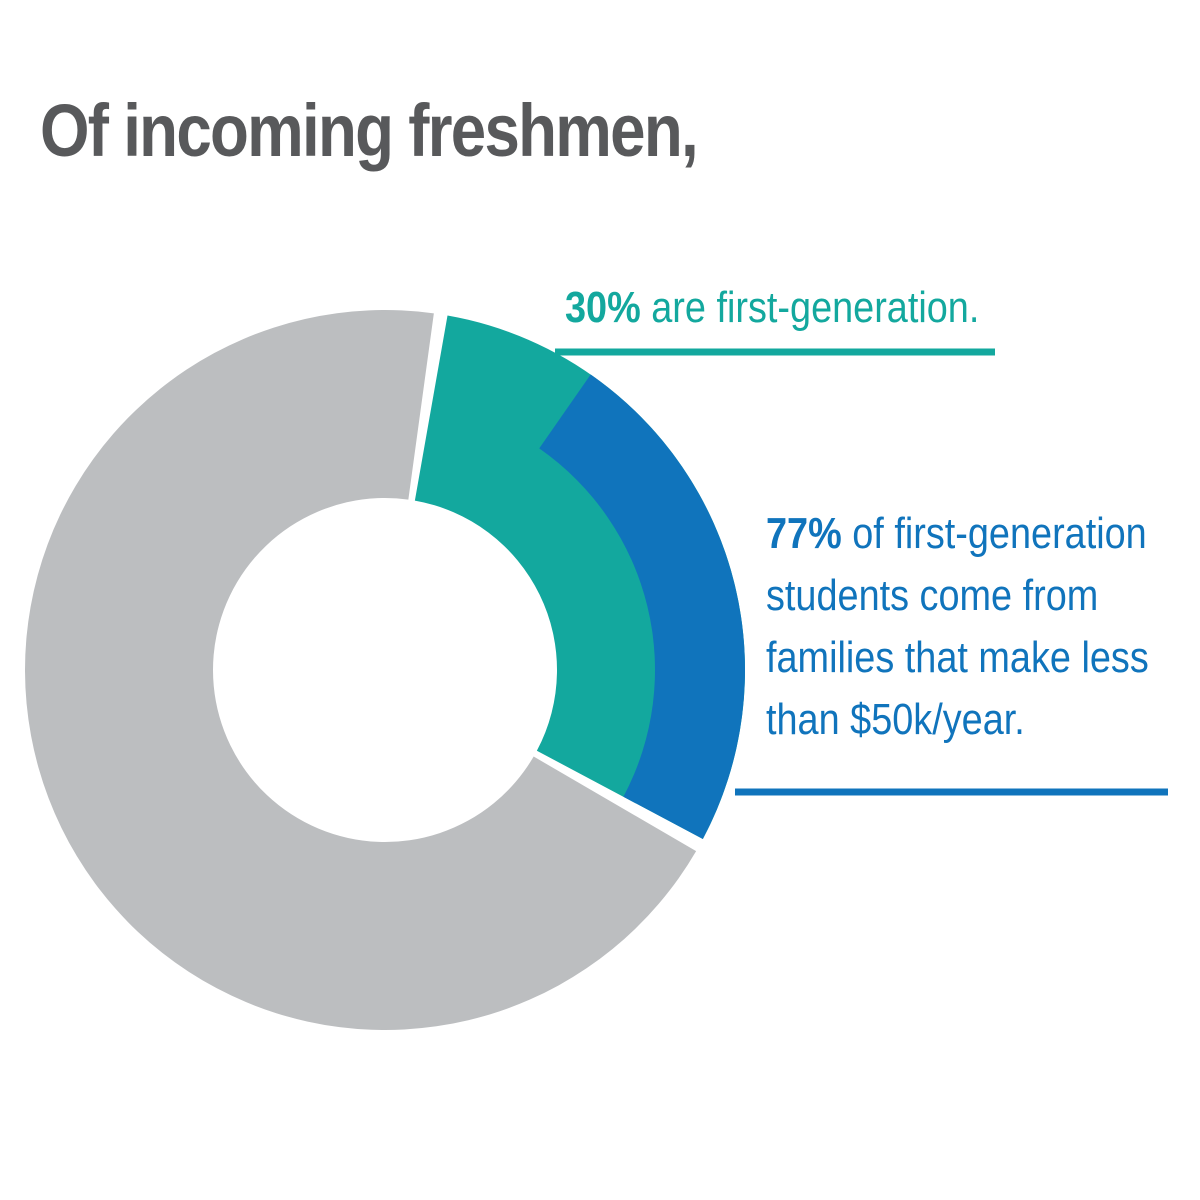 This screenshot has height=1200, width=1200. I want to click on first-generation-percent: 30%, so click(603, 307).